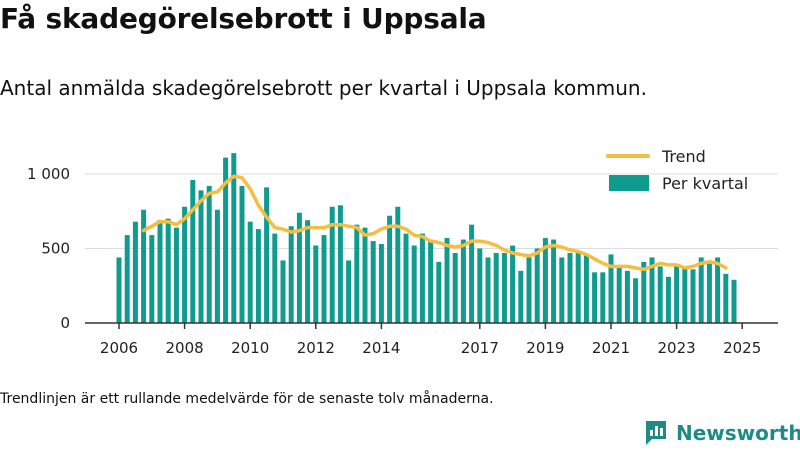 The height and width of the screenshot is (450, 800). I want to click on y-tick-label: 1 000, so click(48, 174).